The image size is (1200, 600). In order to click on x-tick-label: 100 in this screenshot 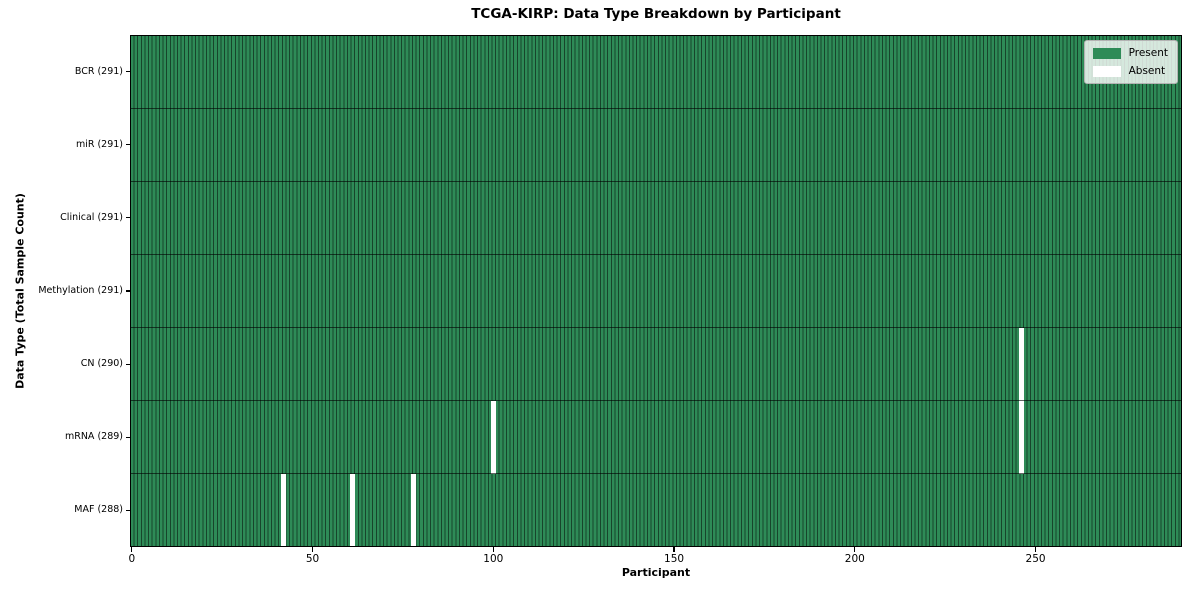, I will do `click(493, 559)`.